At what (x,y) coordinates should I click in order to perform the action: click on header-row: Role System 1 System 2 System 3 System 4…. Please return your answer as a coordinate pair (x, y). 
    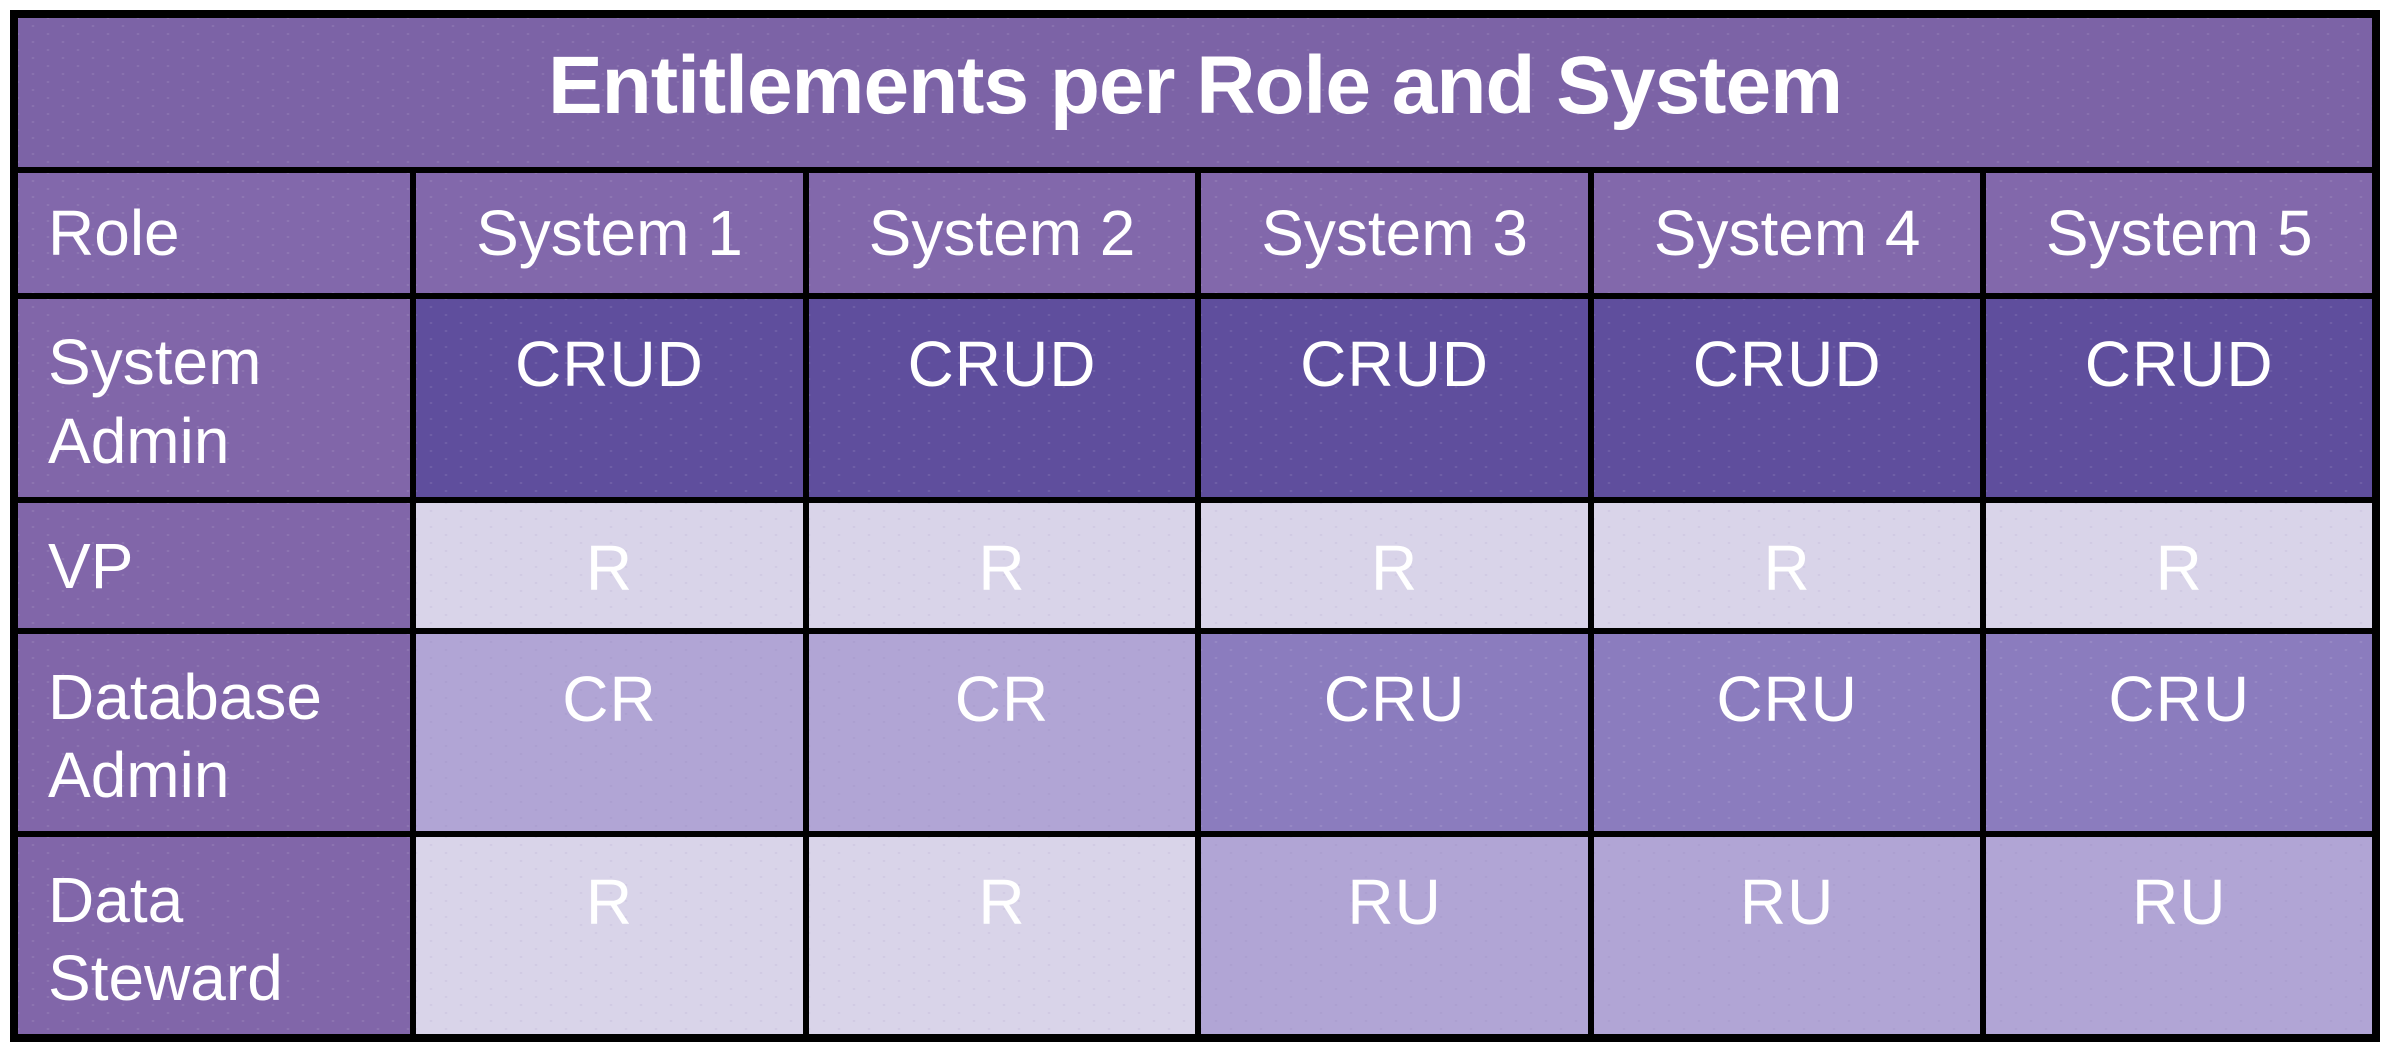
    Looking at the image, I should click on (1194, 233).